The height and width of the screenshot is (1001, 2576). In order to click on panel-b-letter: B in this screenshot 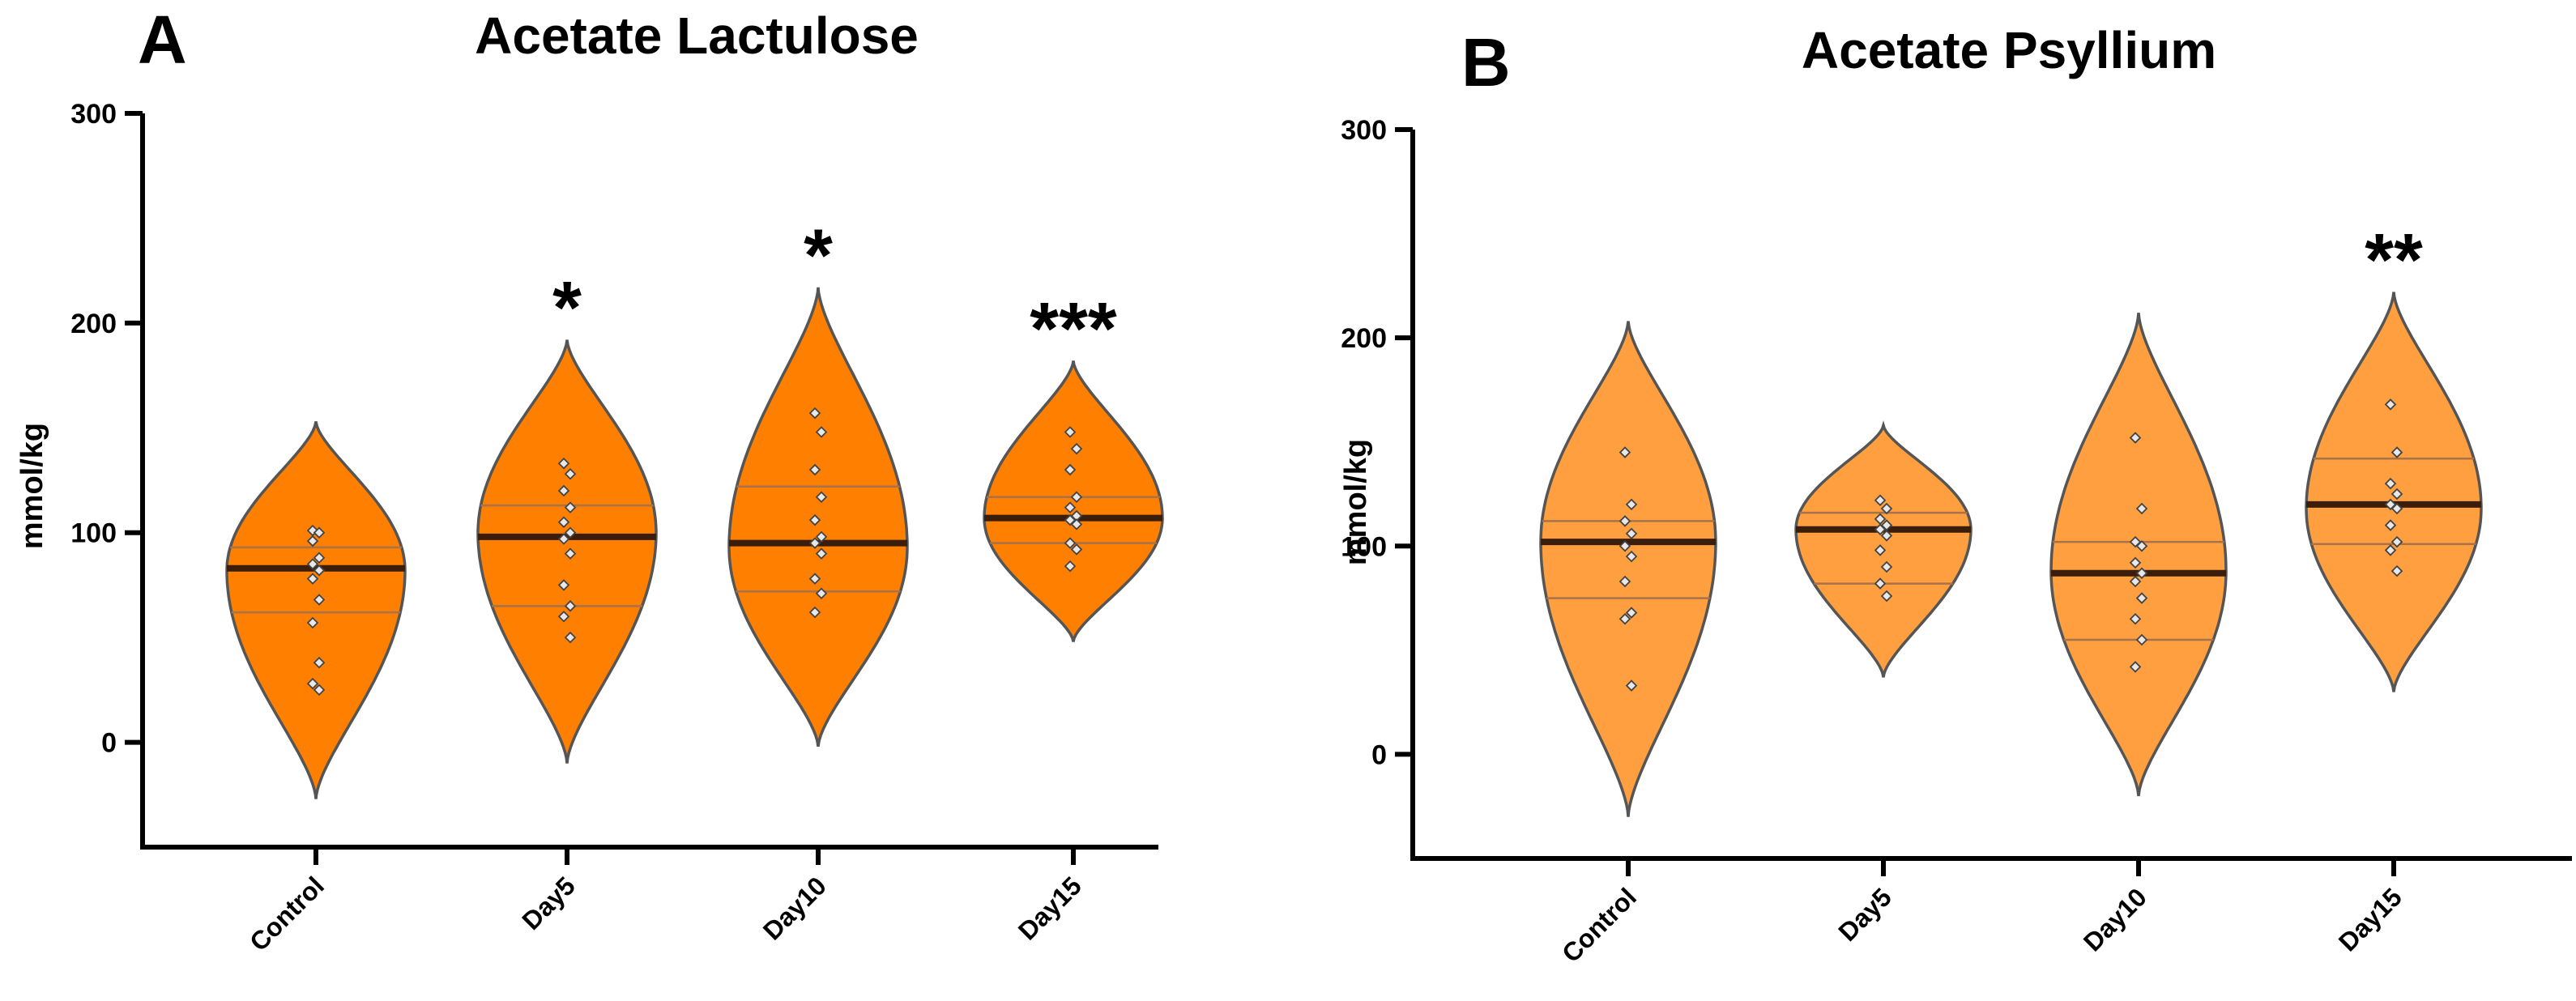, I will do `click(1486, 62)`.